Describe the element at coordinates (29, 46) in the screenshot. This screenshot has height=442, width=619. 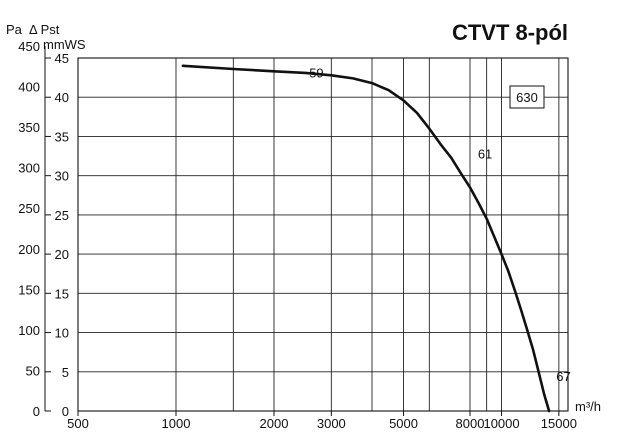
I see `pa-tick-label: 450` at that location.